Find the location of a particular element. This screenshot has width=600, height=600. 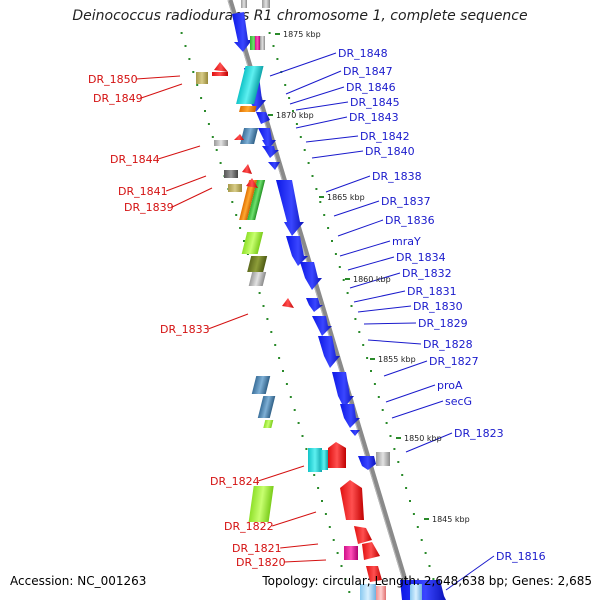

gene-label-reverse: DR_1849 is located at coordinates (118, 98).